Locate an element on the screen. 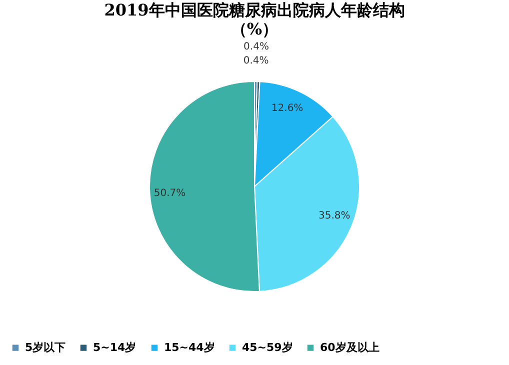 The height and width of the screenshot is (365, 509). data-label: 12.6% is located at coordinates (287, 108).